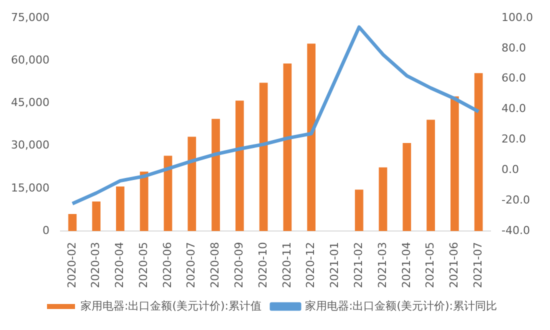 This screenshot has height=330, width=550. Describe the element at coordinates (191, 265) in the screenshot. I see `x-tick-label: 2020-07` at that location.